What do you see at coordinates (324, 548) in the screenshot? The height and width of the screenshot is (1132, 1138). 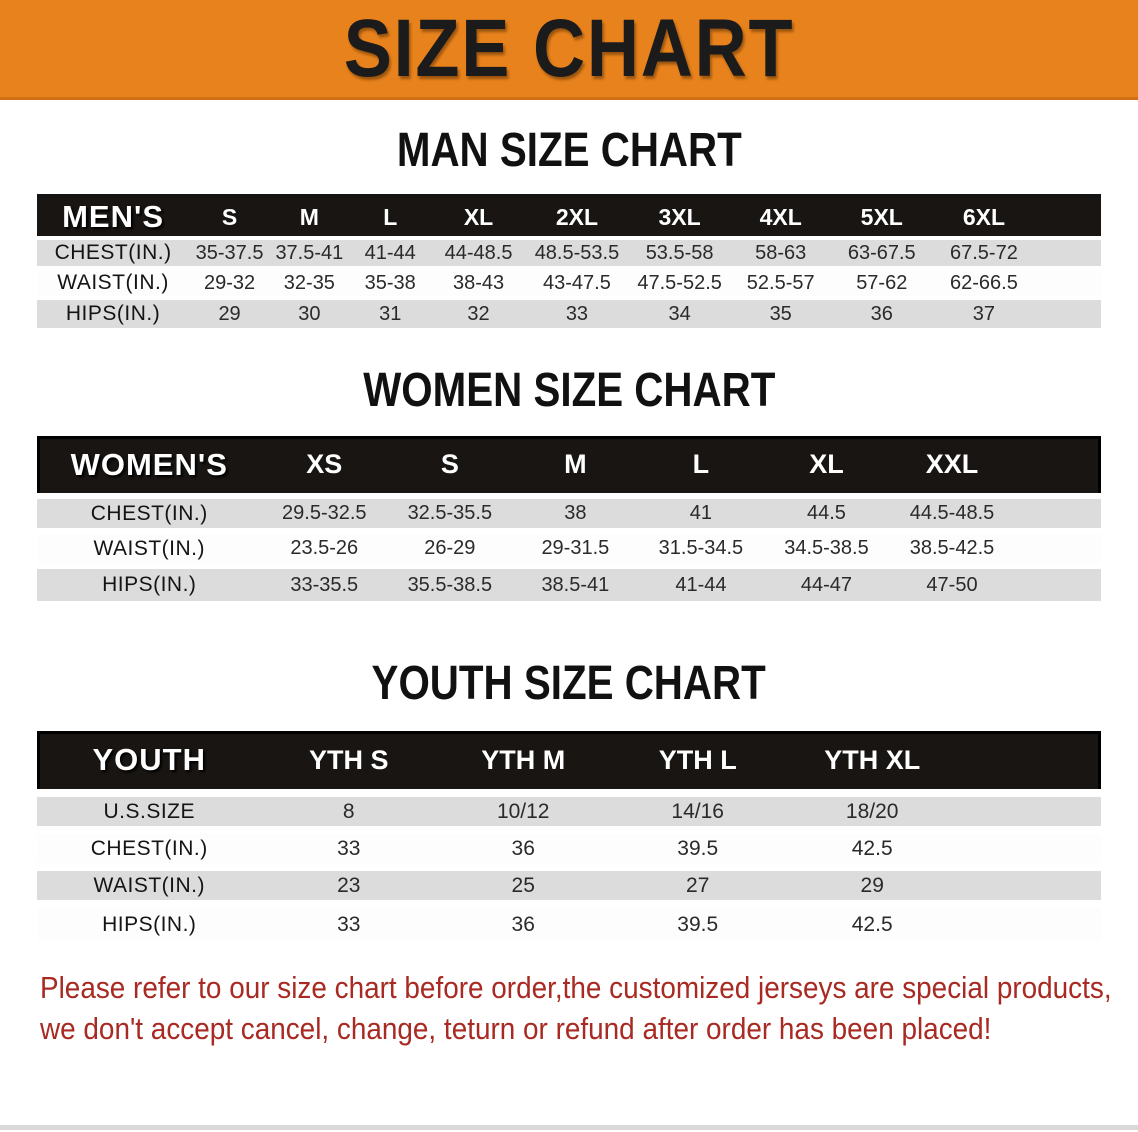 I see `measure-value: 23.5-26` at bounding box center [324, 548].